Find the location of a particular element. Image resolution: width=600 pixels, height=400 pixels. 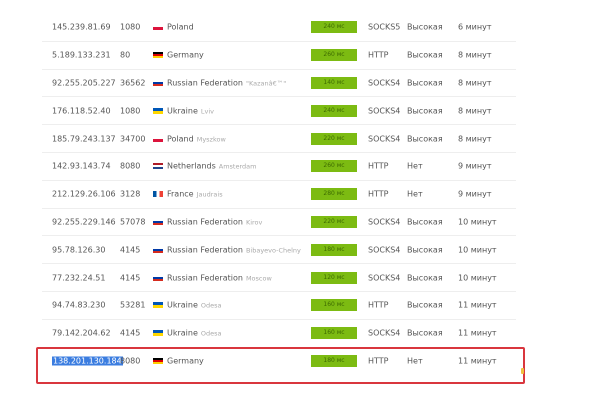

ip-address: 77.232.24.51 is located at coordinates (78, 277).